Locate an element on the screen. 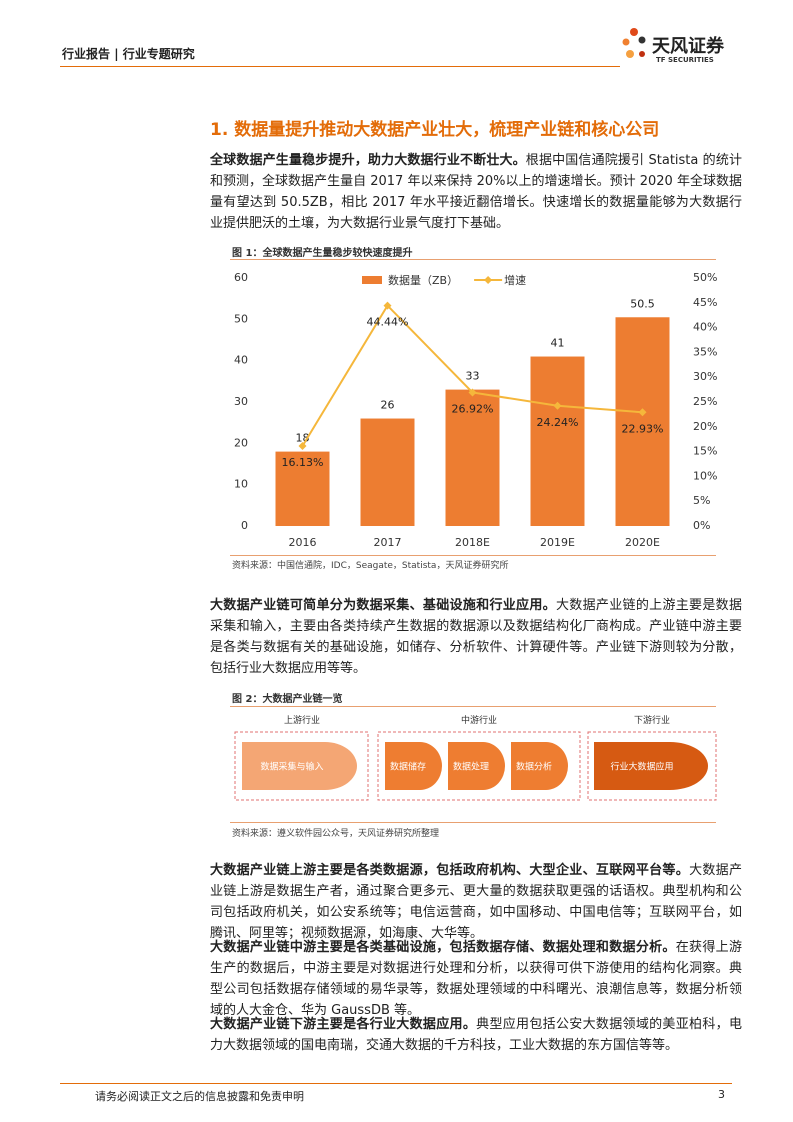 This screenshot has width=793, height=1122. bar-value-label: 41 is located at coordinates (558, 343).